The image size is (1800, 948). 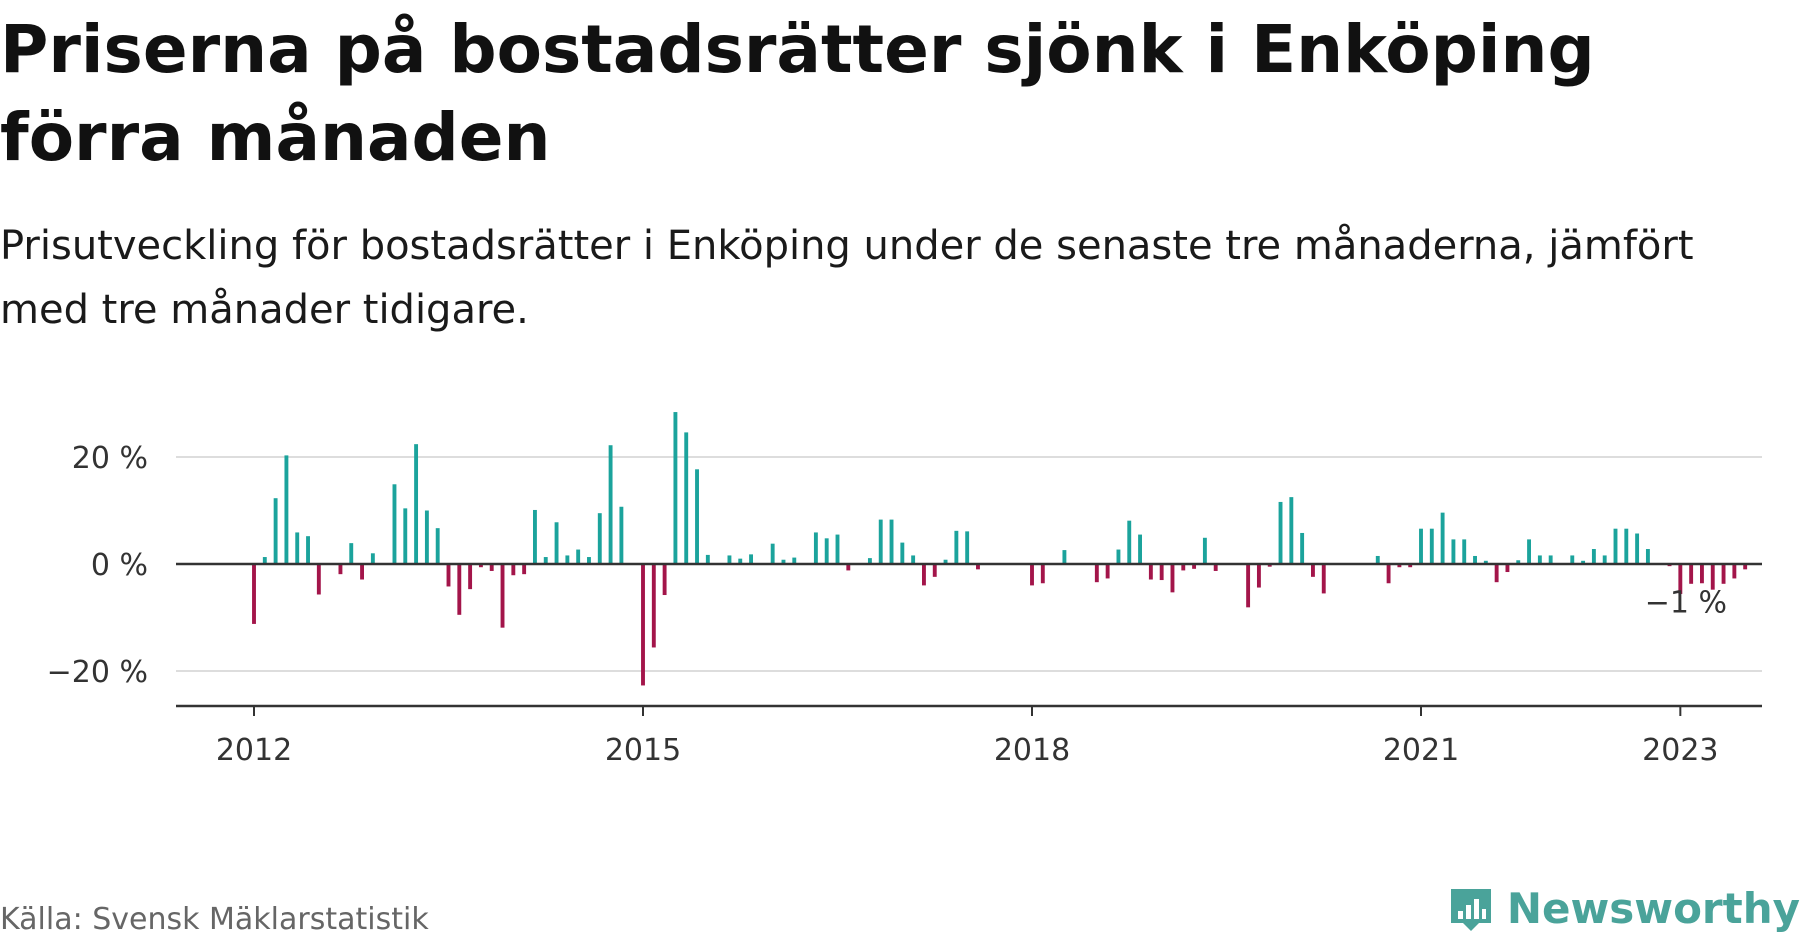 What do you see at coordinates (97, 672) in the screenshot?
I see `y-tick-label: −20 %` at bounding box center [97, 672].